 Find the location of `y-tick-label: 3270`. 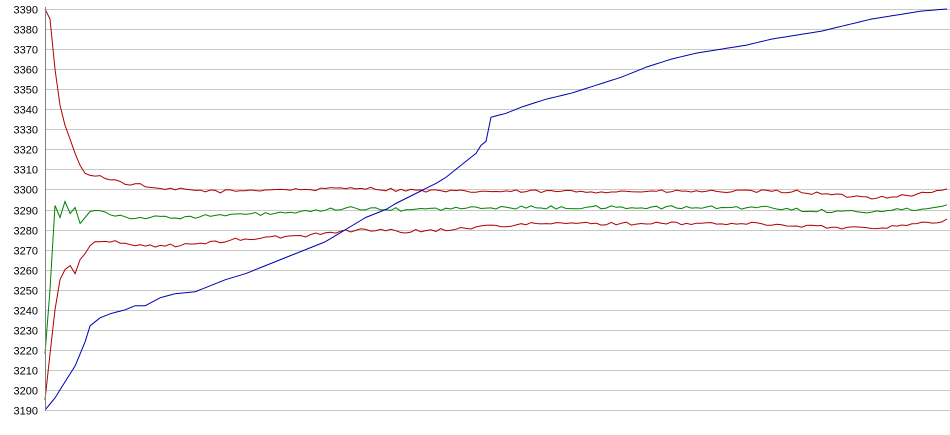

y-tick-label: 3270 is located at coordinates (26, 252).